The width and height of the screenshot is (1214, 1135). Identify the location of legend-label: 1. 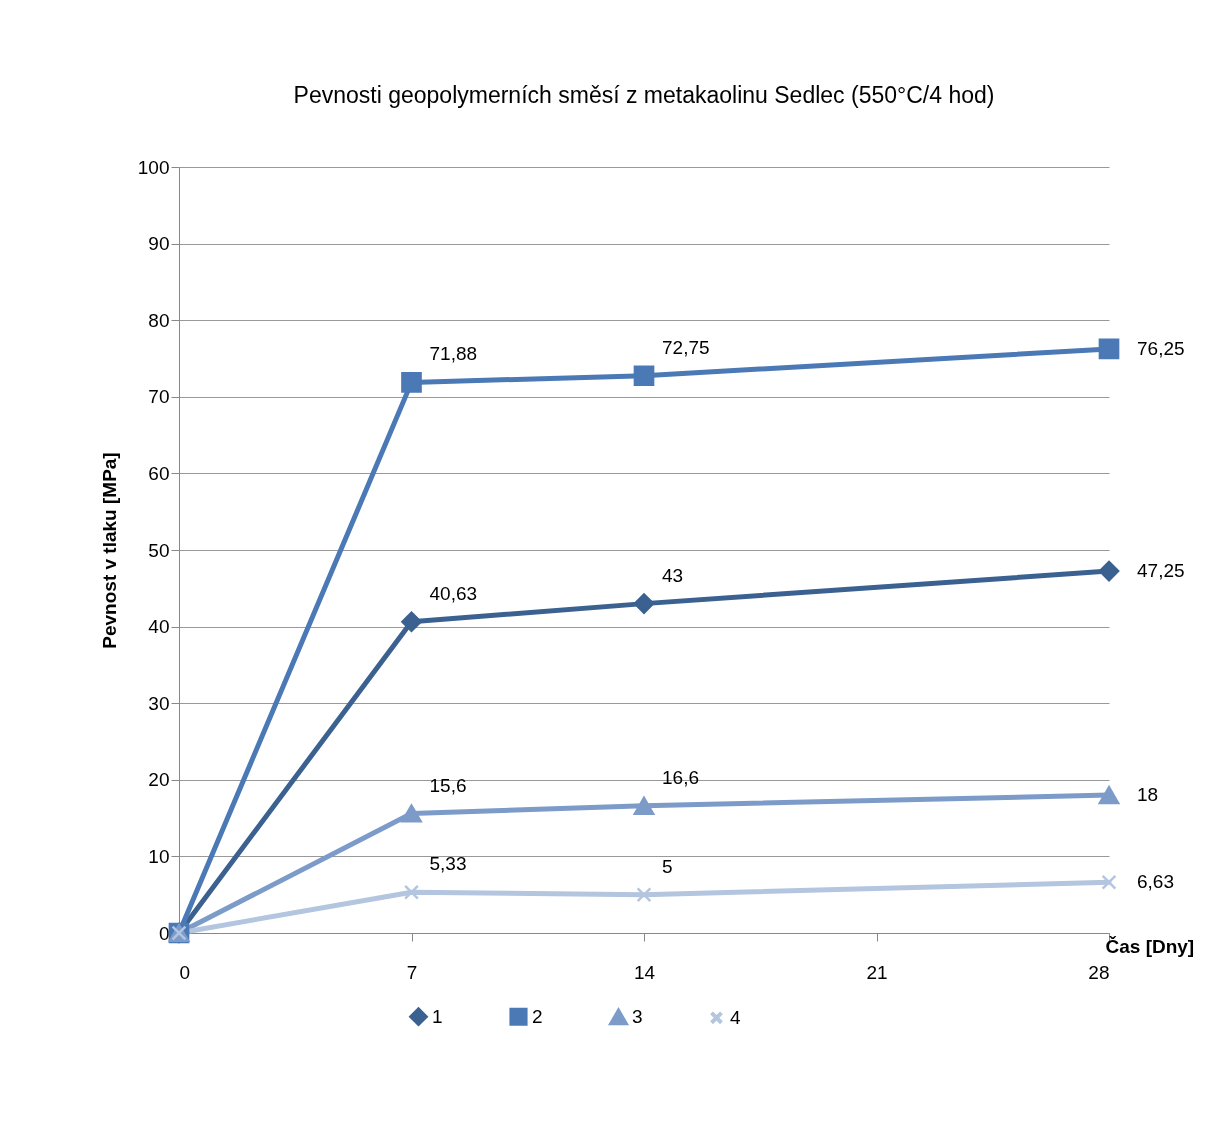
(437, 1016).